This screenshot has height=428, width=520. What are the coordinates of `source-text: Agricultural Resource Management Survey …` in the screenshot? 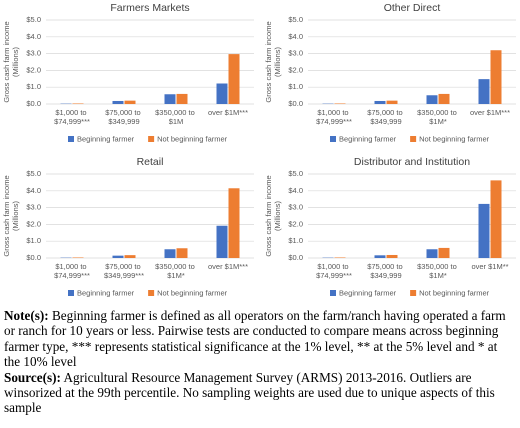 It's located at (249, 392).